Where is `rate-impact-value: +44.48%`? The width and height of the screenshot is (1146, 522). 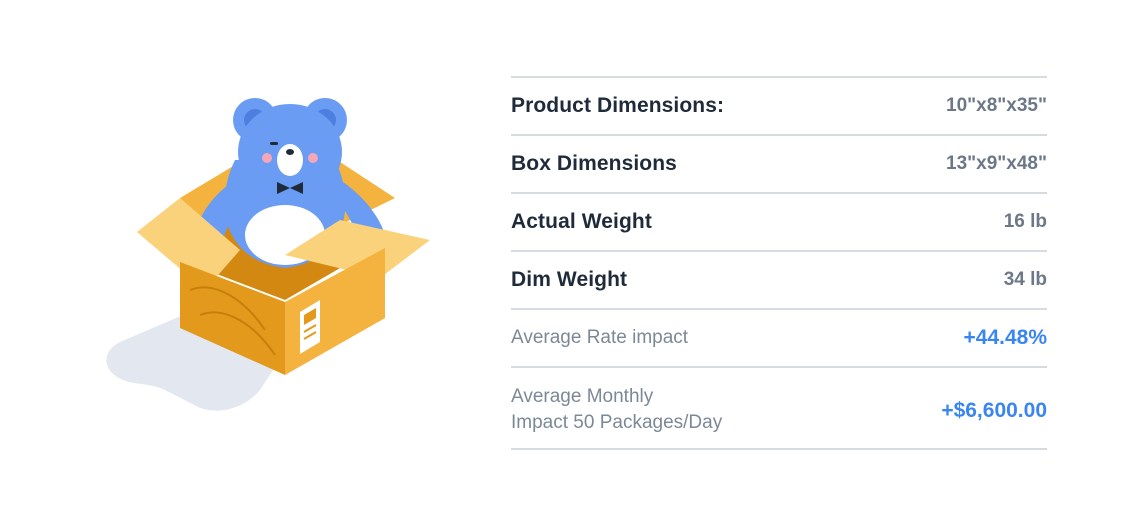 rate-impact-value: +44.48% is located at coordinates (1005, 337).